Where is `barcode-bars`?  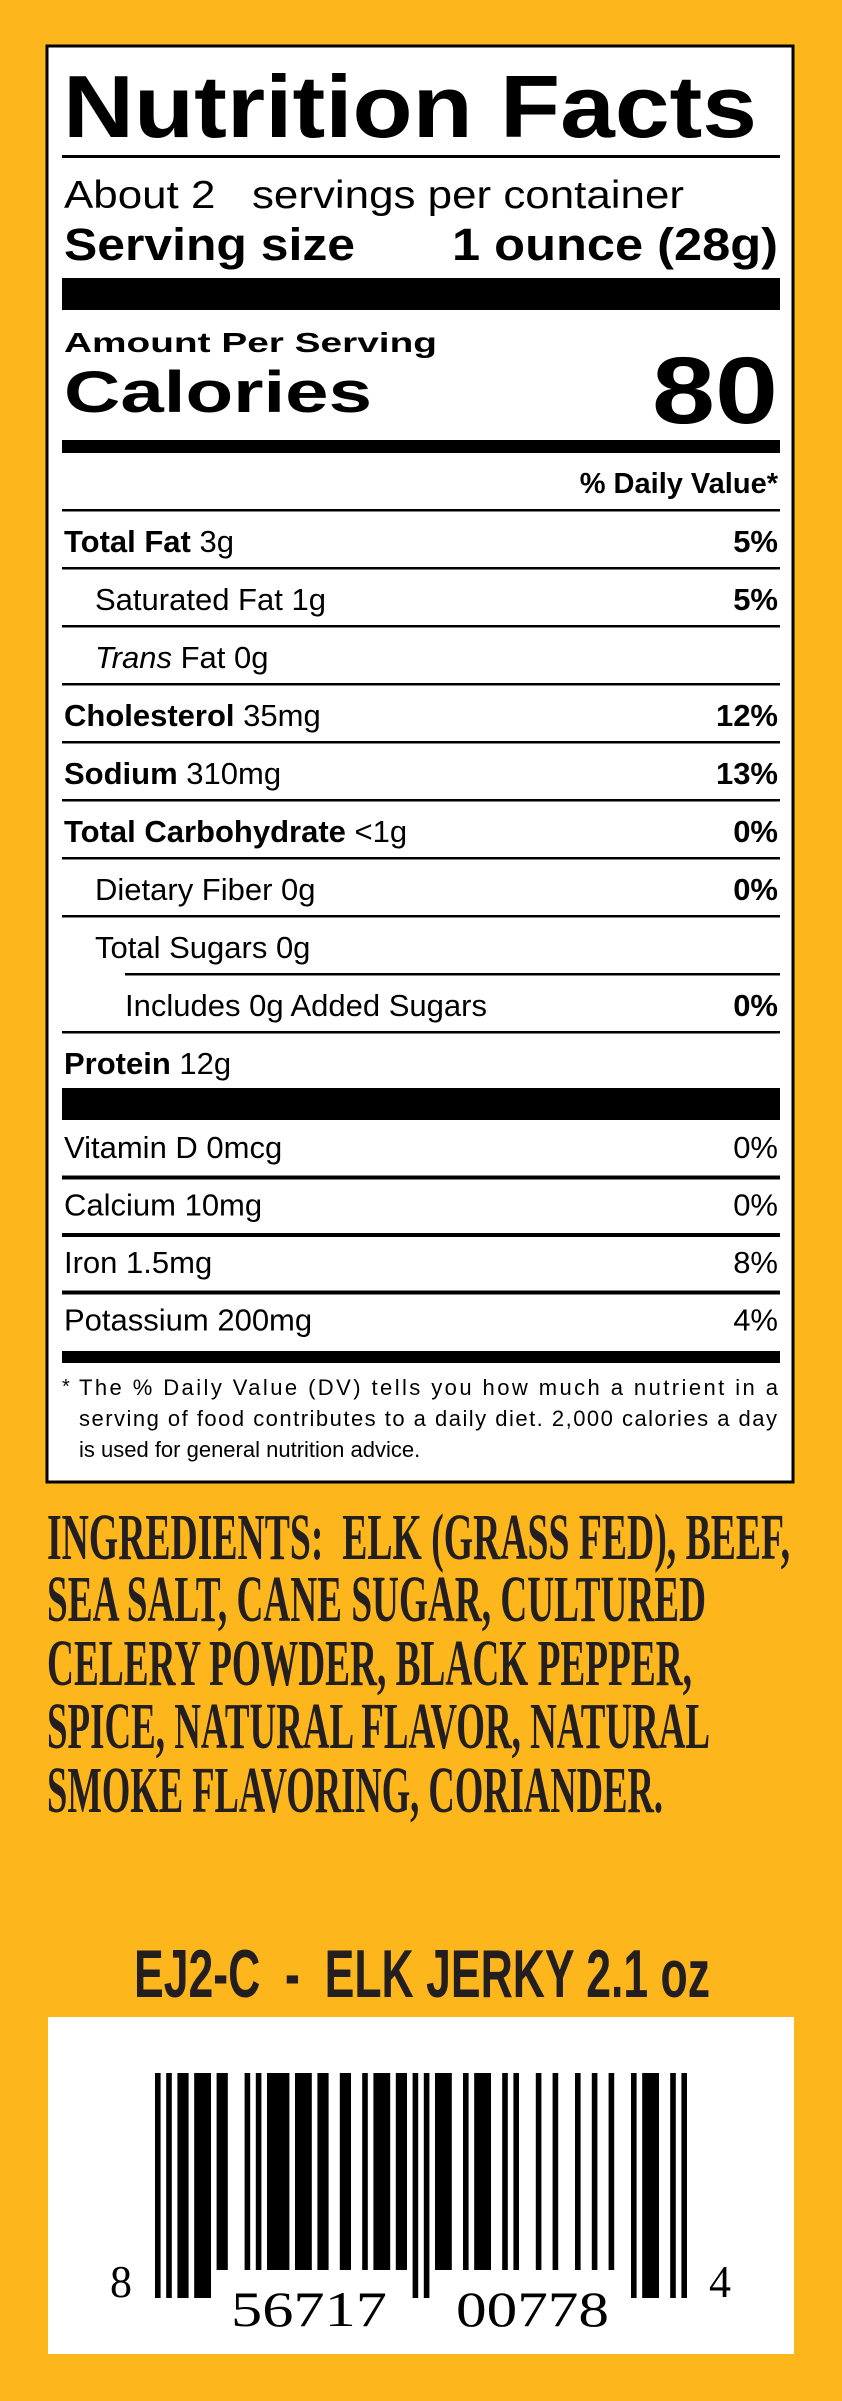 barcode-bars is located at coordinates (421, 2185).